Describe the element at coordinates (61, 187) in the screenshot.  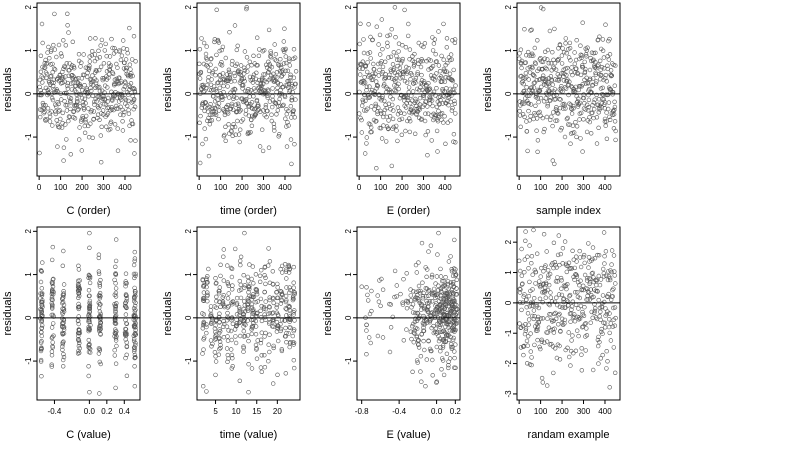
I see `x-tick-label: 100` at that location.